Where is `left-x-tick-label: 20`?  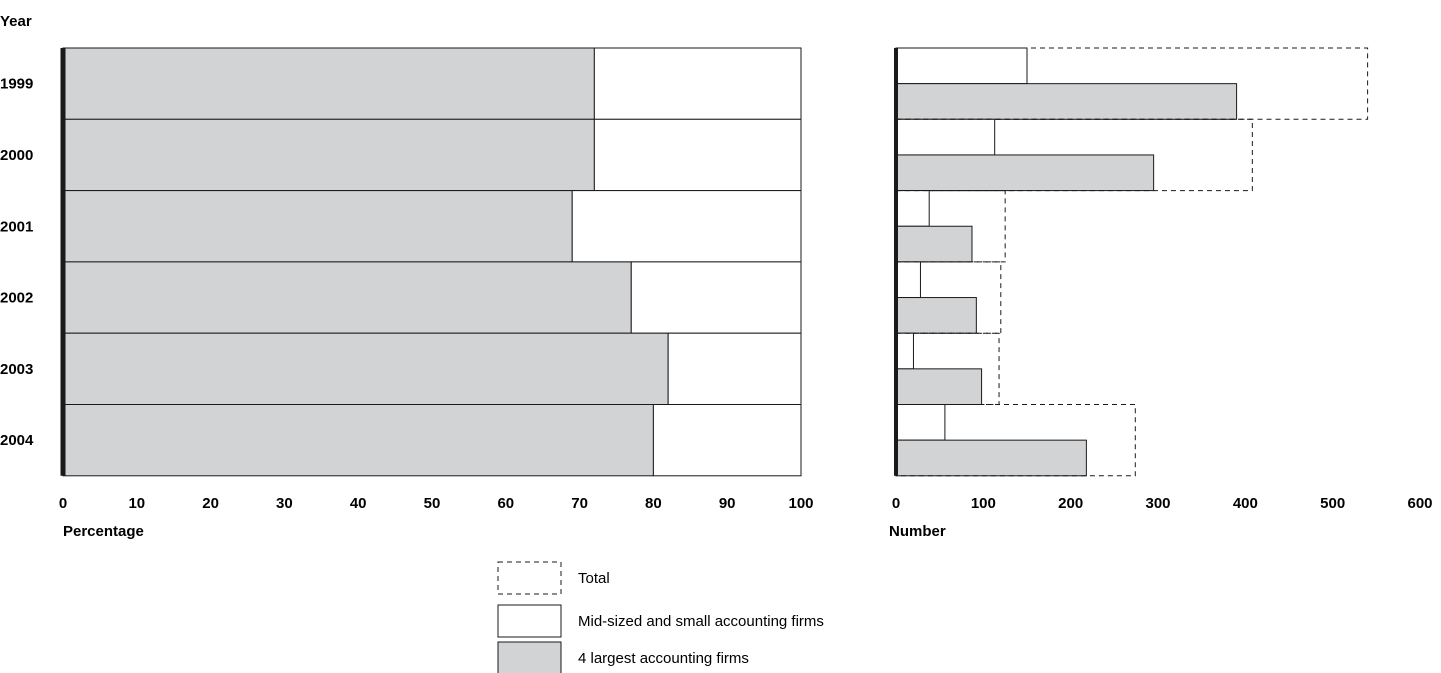 left-x-tick-label: 20 is located at coordinates (210, 503).